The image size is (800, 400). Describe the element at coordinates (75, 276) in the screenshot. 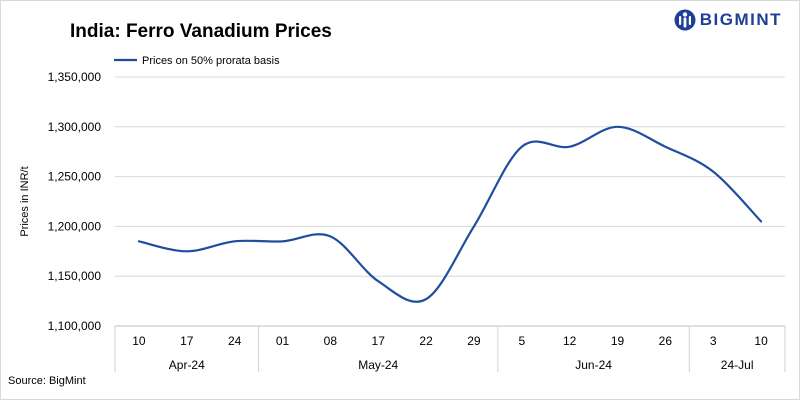

I see `y-tick-label: 1,150,000` at that location.